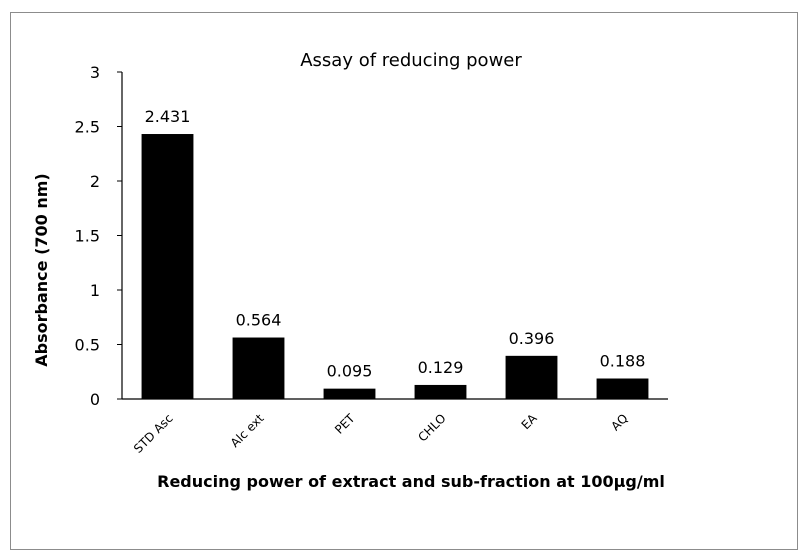 The width and height of the screenshot is (811, 556). What do you see at coordinates (411, 60) in the screenshot?
I see `chart-title: Assay of reducing power` at bounding box center [411, 60].